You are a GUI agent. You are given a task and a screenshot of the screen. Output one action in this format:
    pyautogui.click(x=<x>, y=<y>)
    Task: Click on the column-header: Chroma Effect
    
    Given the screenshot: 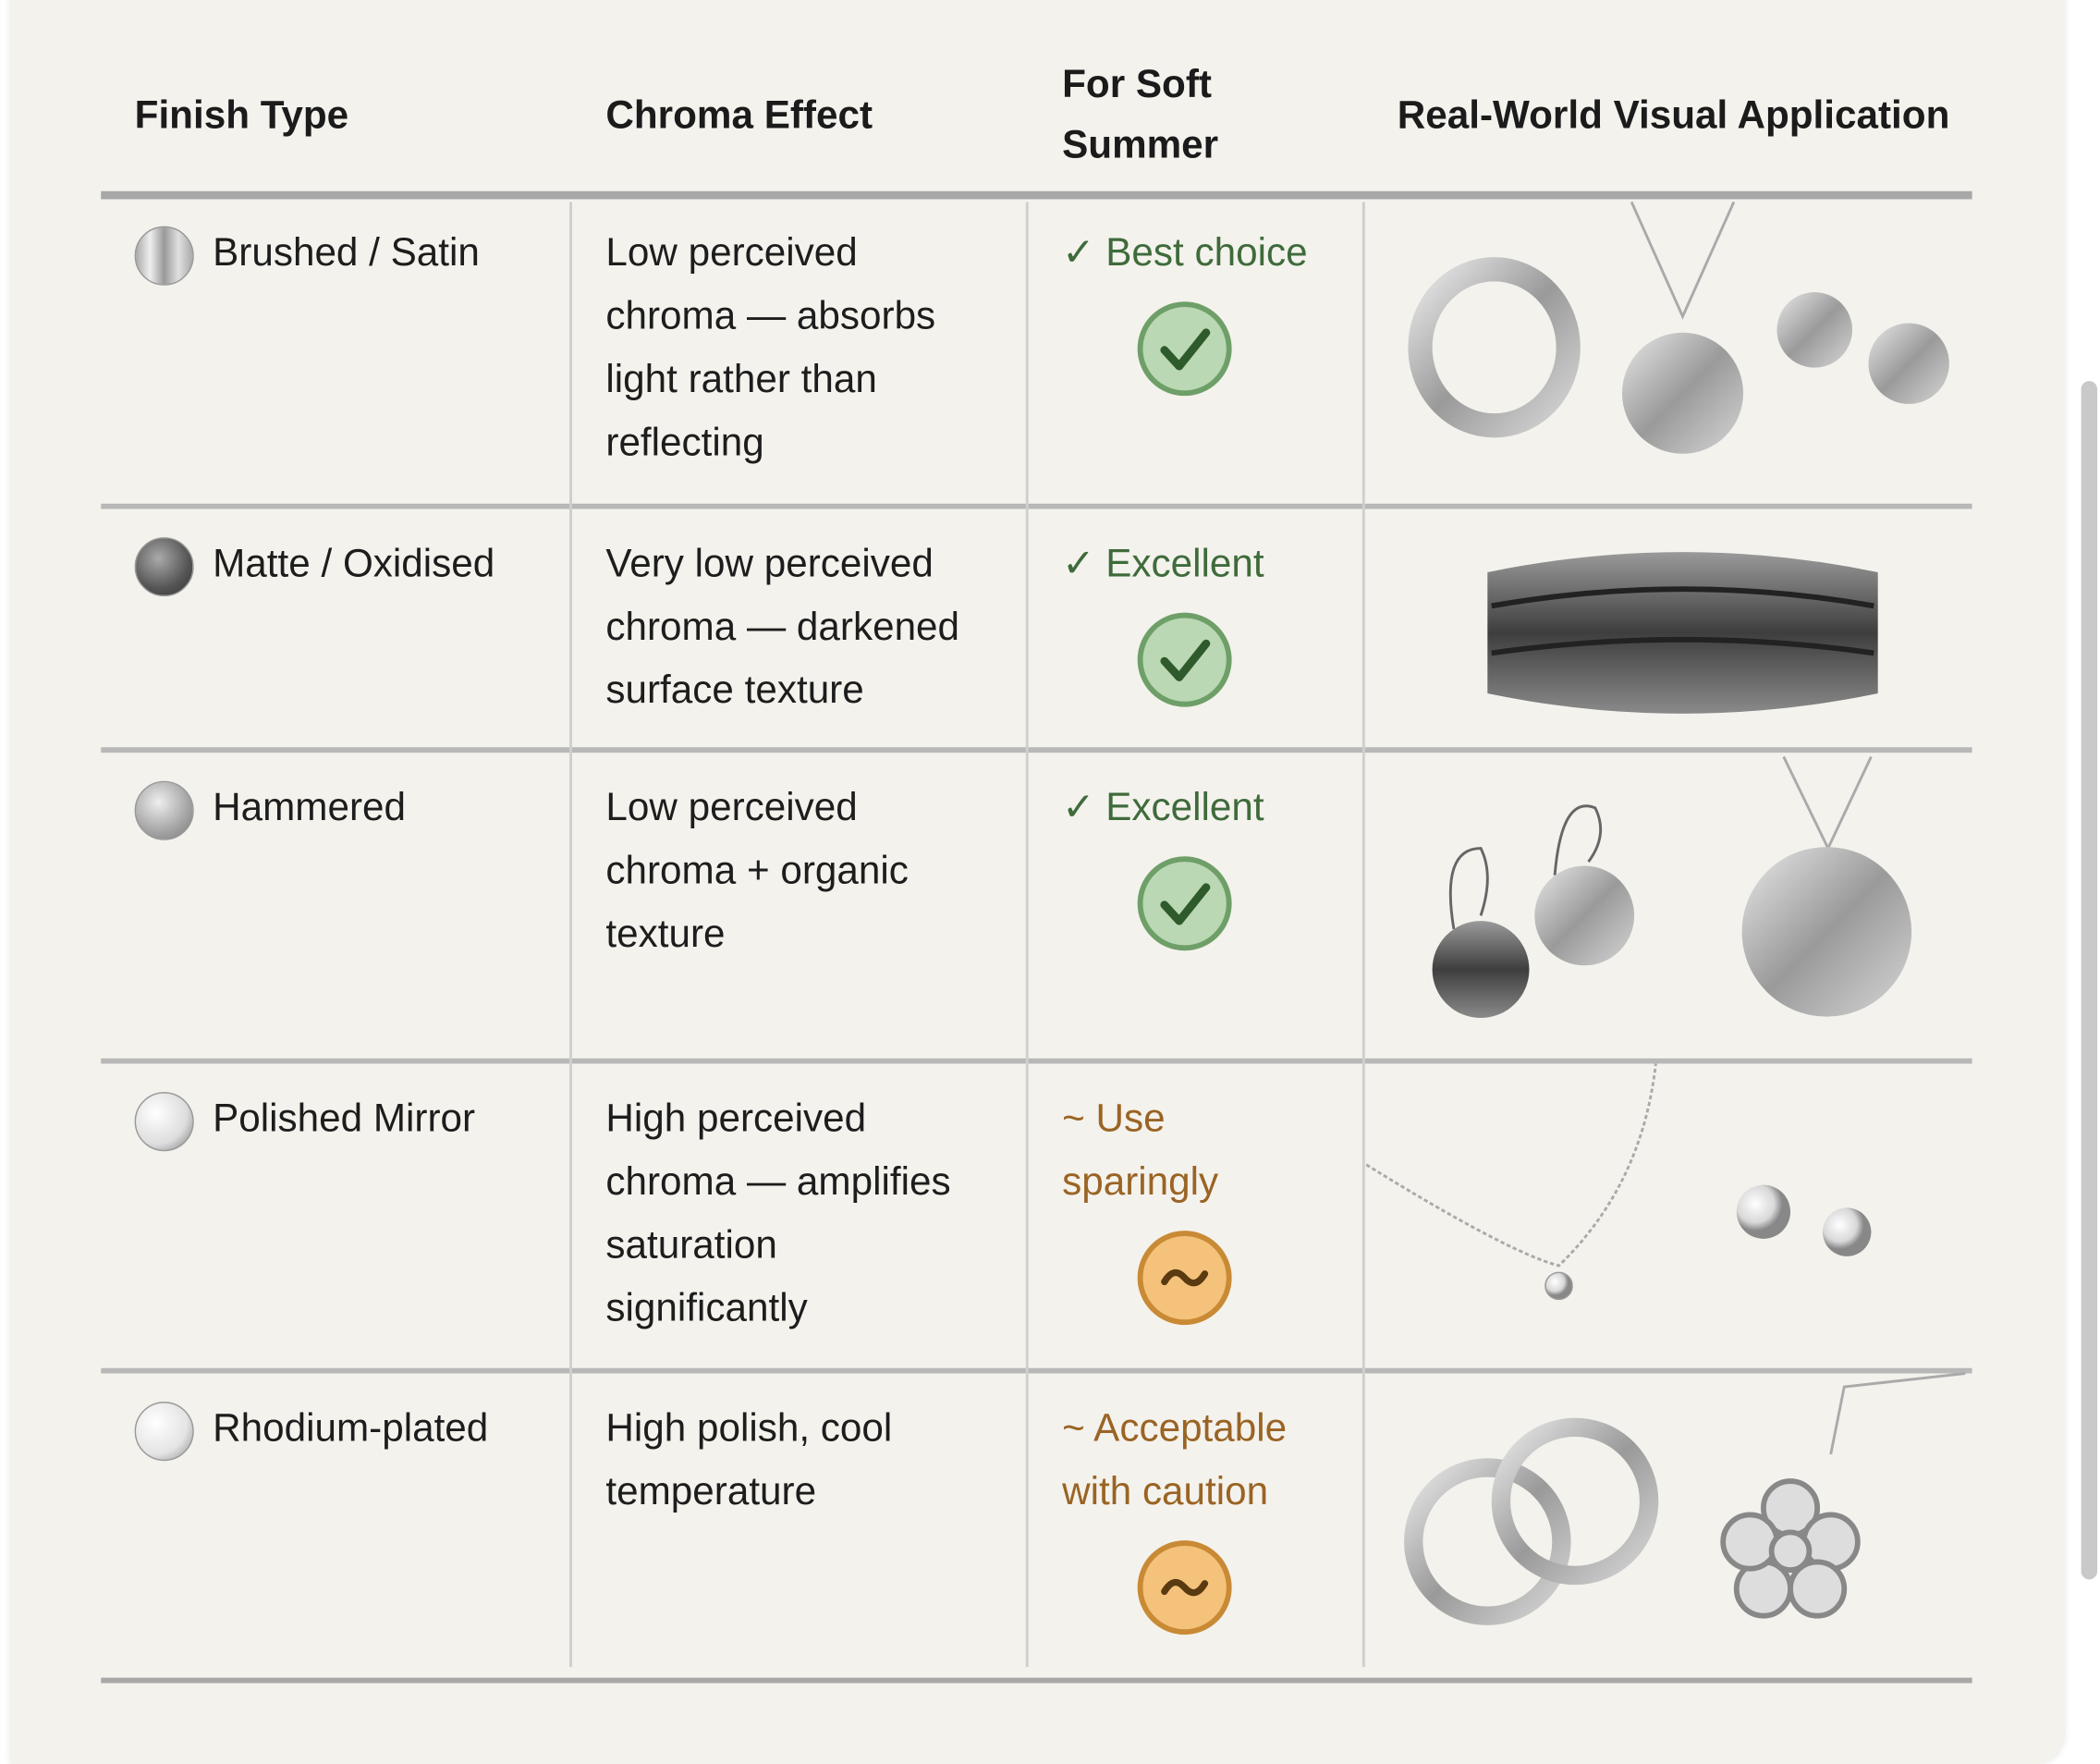 What is the action you would take?
    pyautogui.click(x=739, y=115)
    